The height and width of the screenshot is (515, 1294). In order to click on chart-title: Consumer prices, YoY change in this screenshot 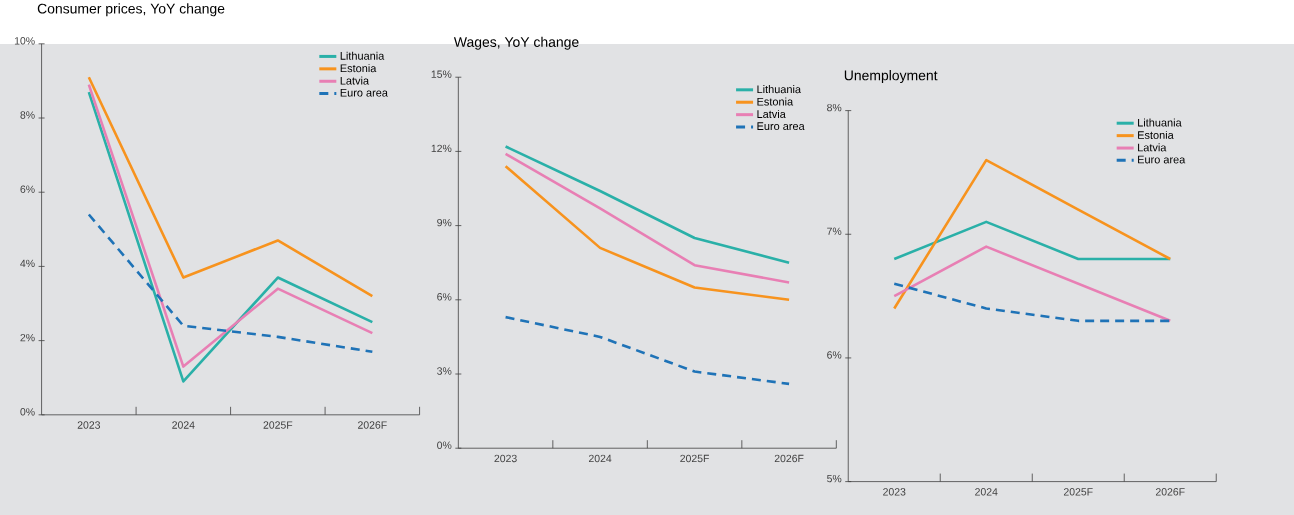, I will do `click(131, 10)`.